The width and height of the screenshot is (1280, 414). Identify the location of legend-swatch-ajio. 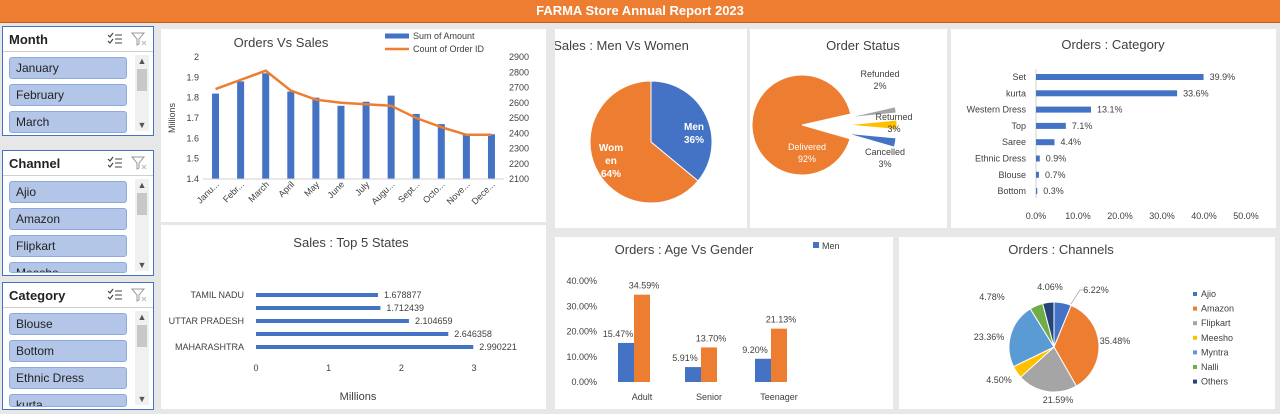
(1195, 294).